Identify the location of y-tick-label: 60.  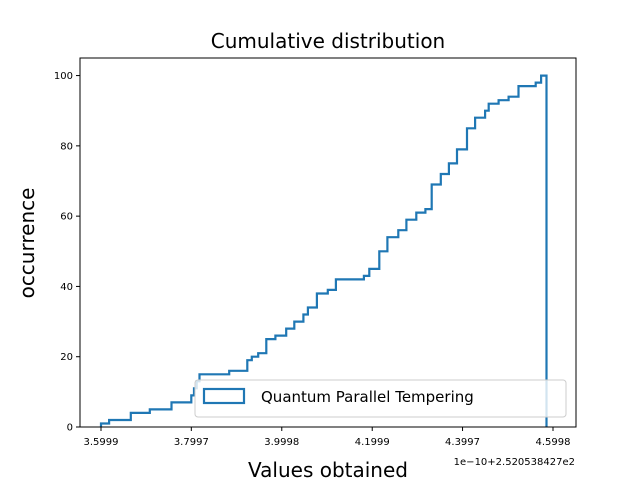
(66, 217).